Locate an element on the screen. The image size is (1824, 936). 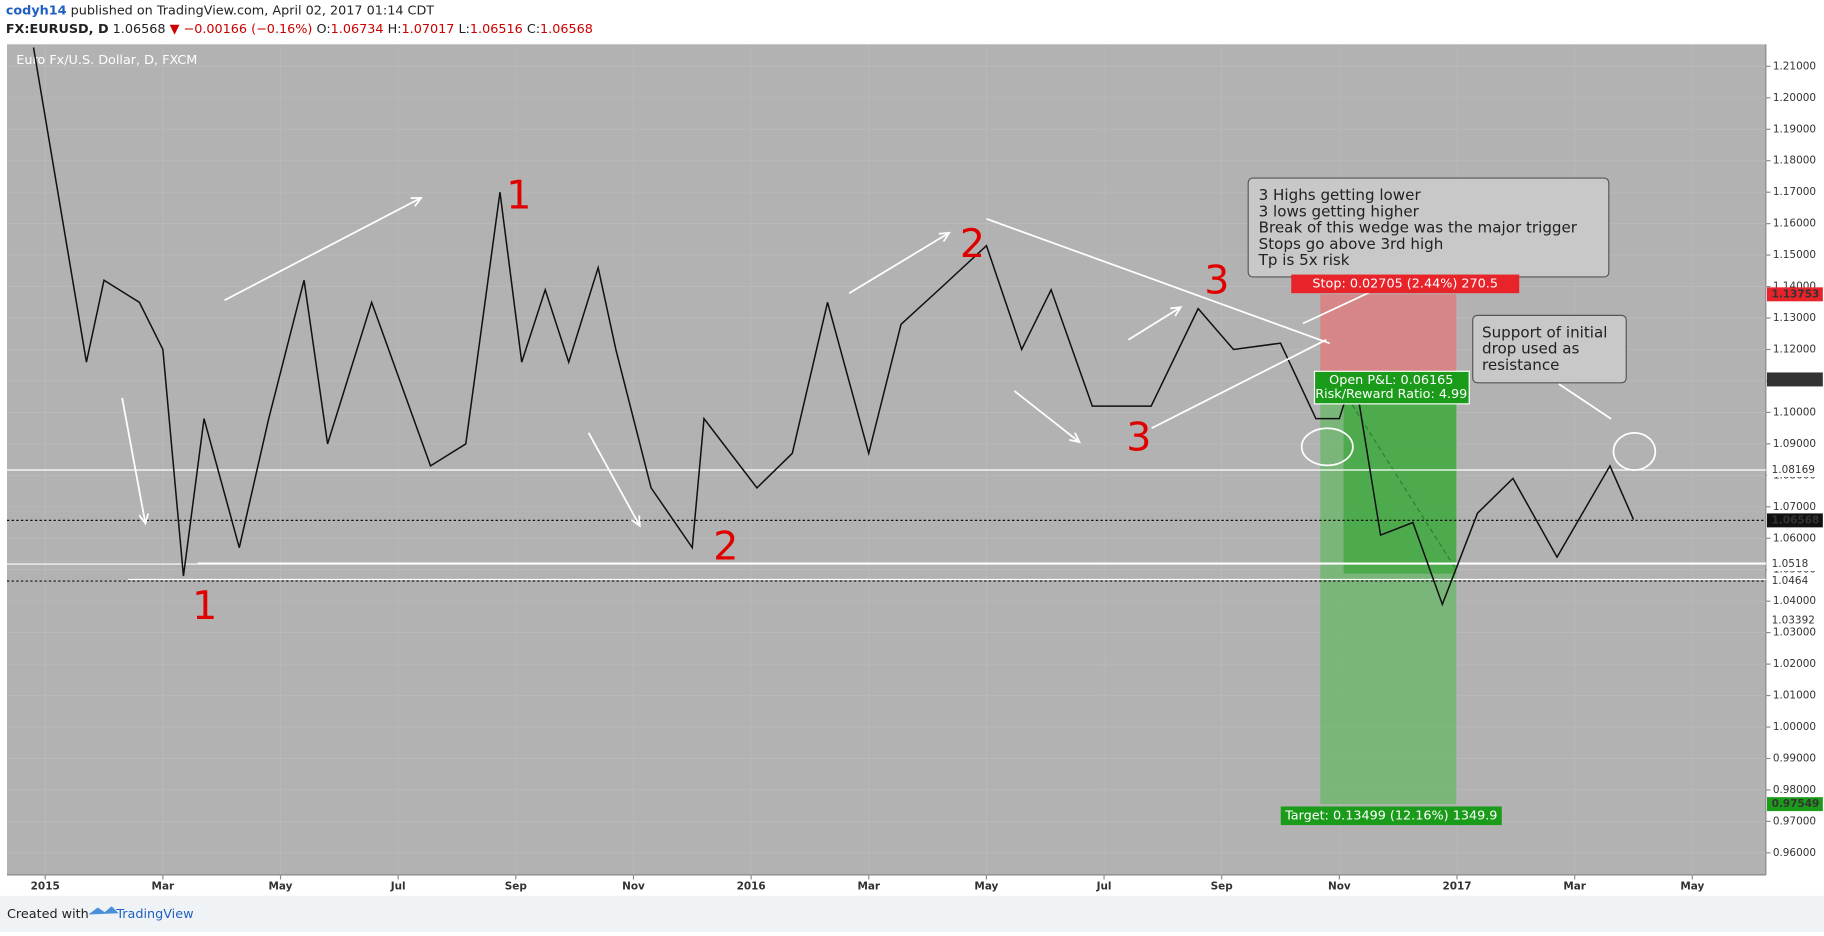
target-label-bg is located at coordinates (1391, 816).